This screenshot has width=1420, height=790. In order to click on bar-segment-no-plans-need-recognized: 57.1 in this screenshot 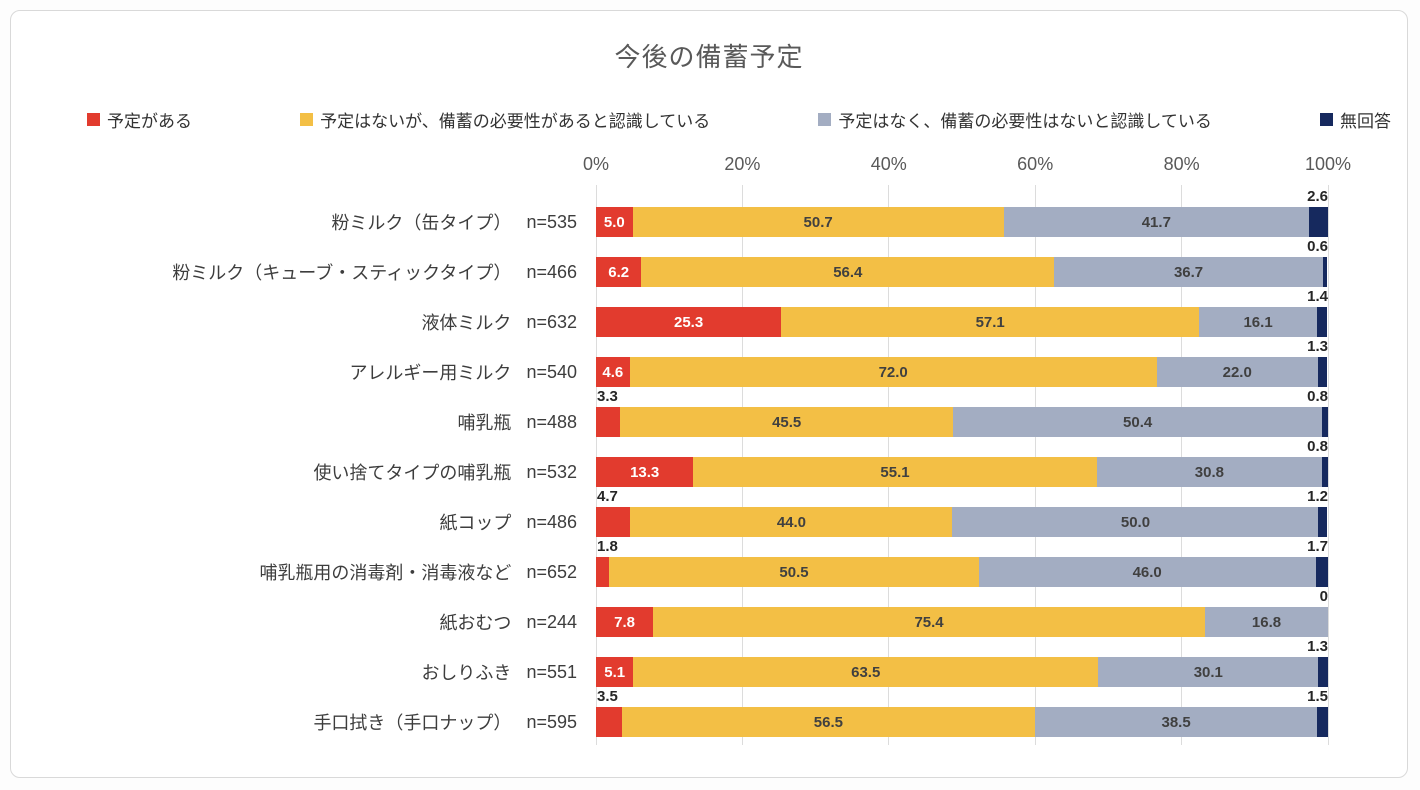, I will do `click(990, 322)`.